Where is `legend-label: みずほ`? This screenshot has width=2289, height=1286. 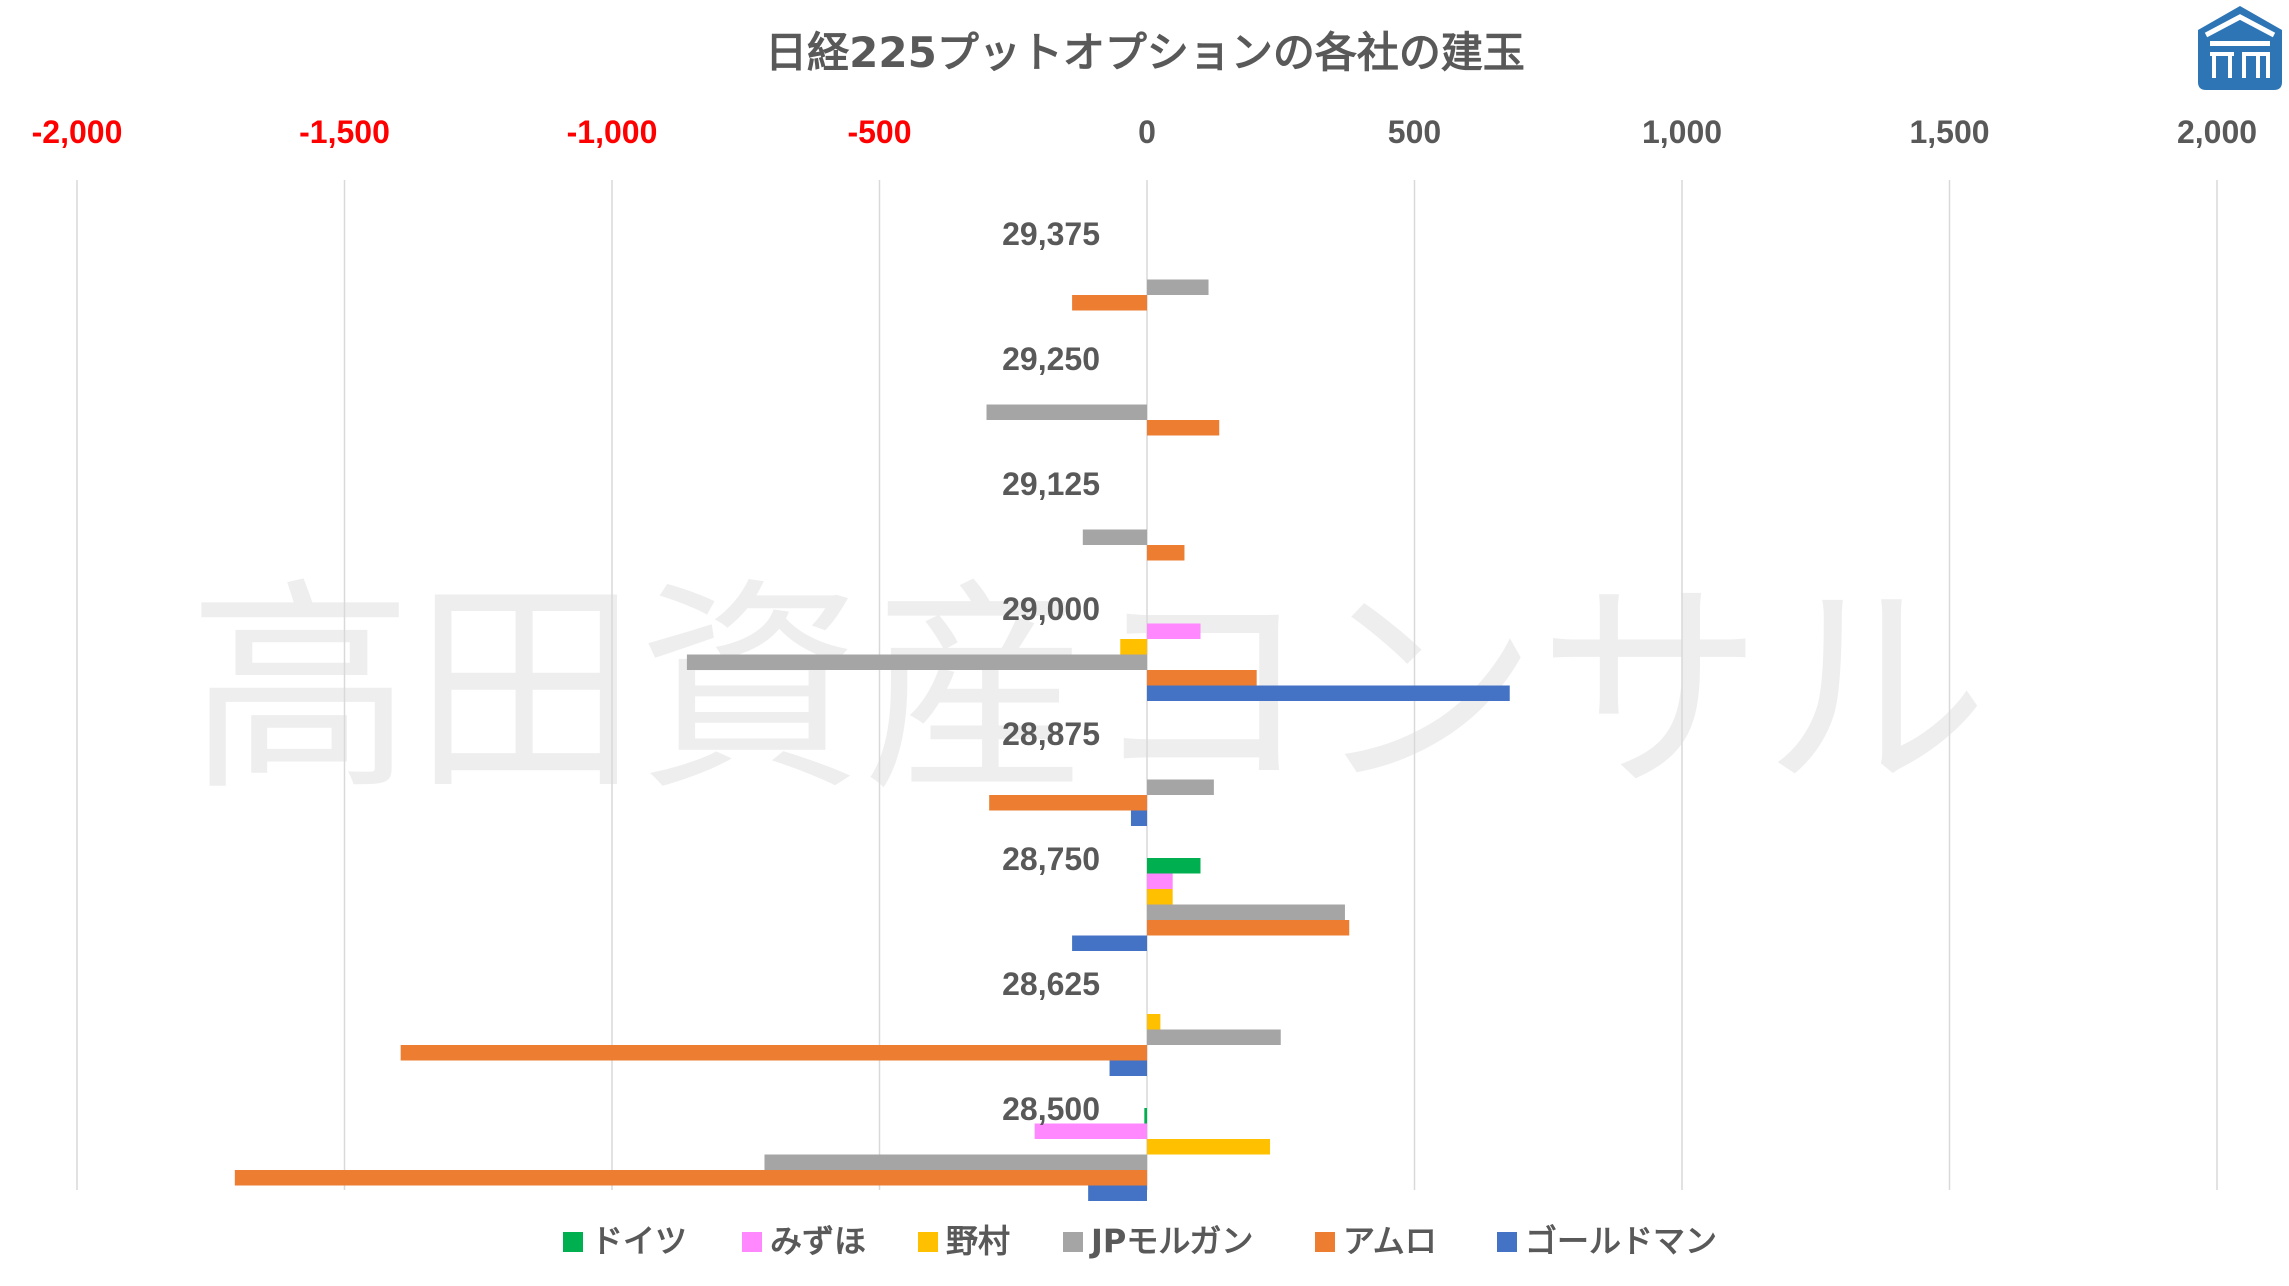 legend-label: みずほ is located at coordinates (818, 1241).